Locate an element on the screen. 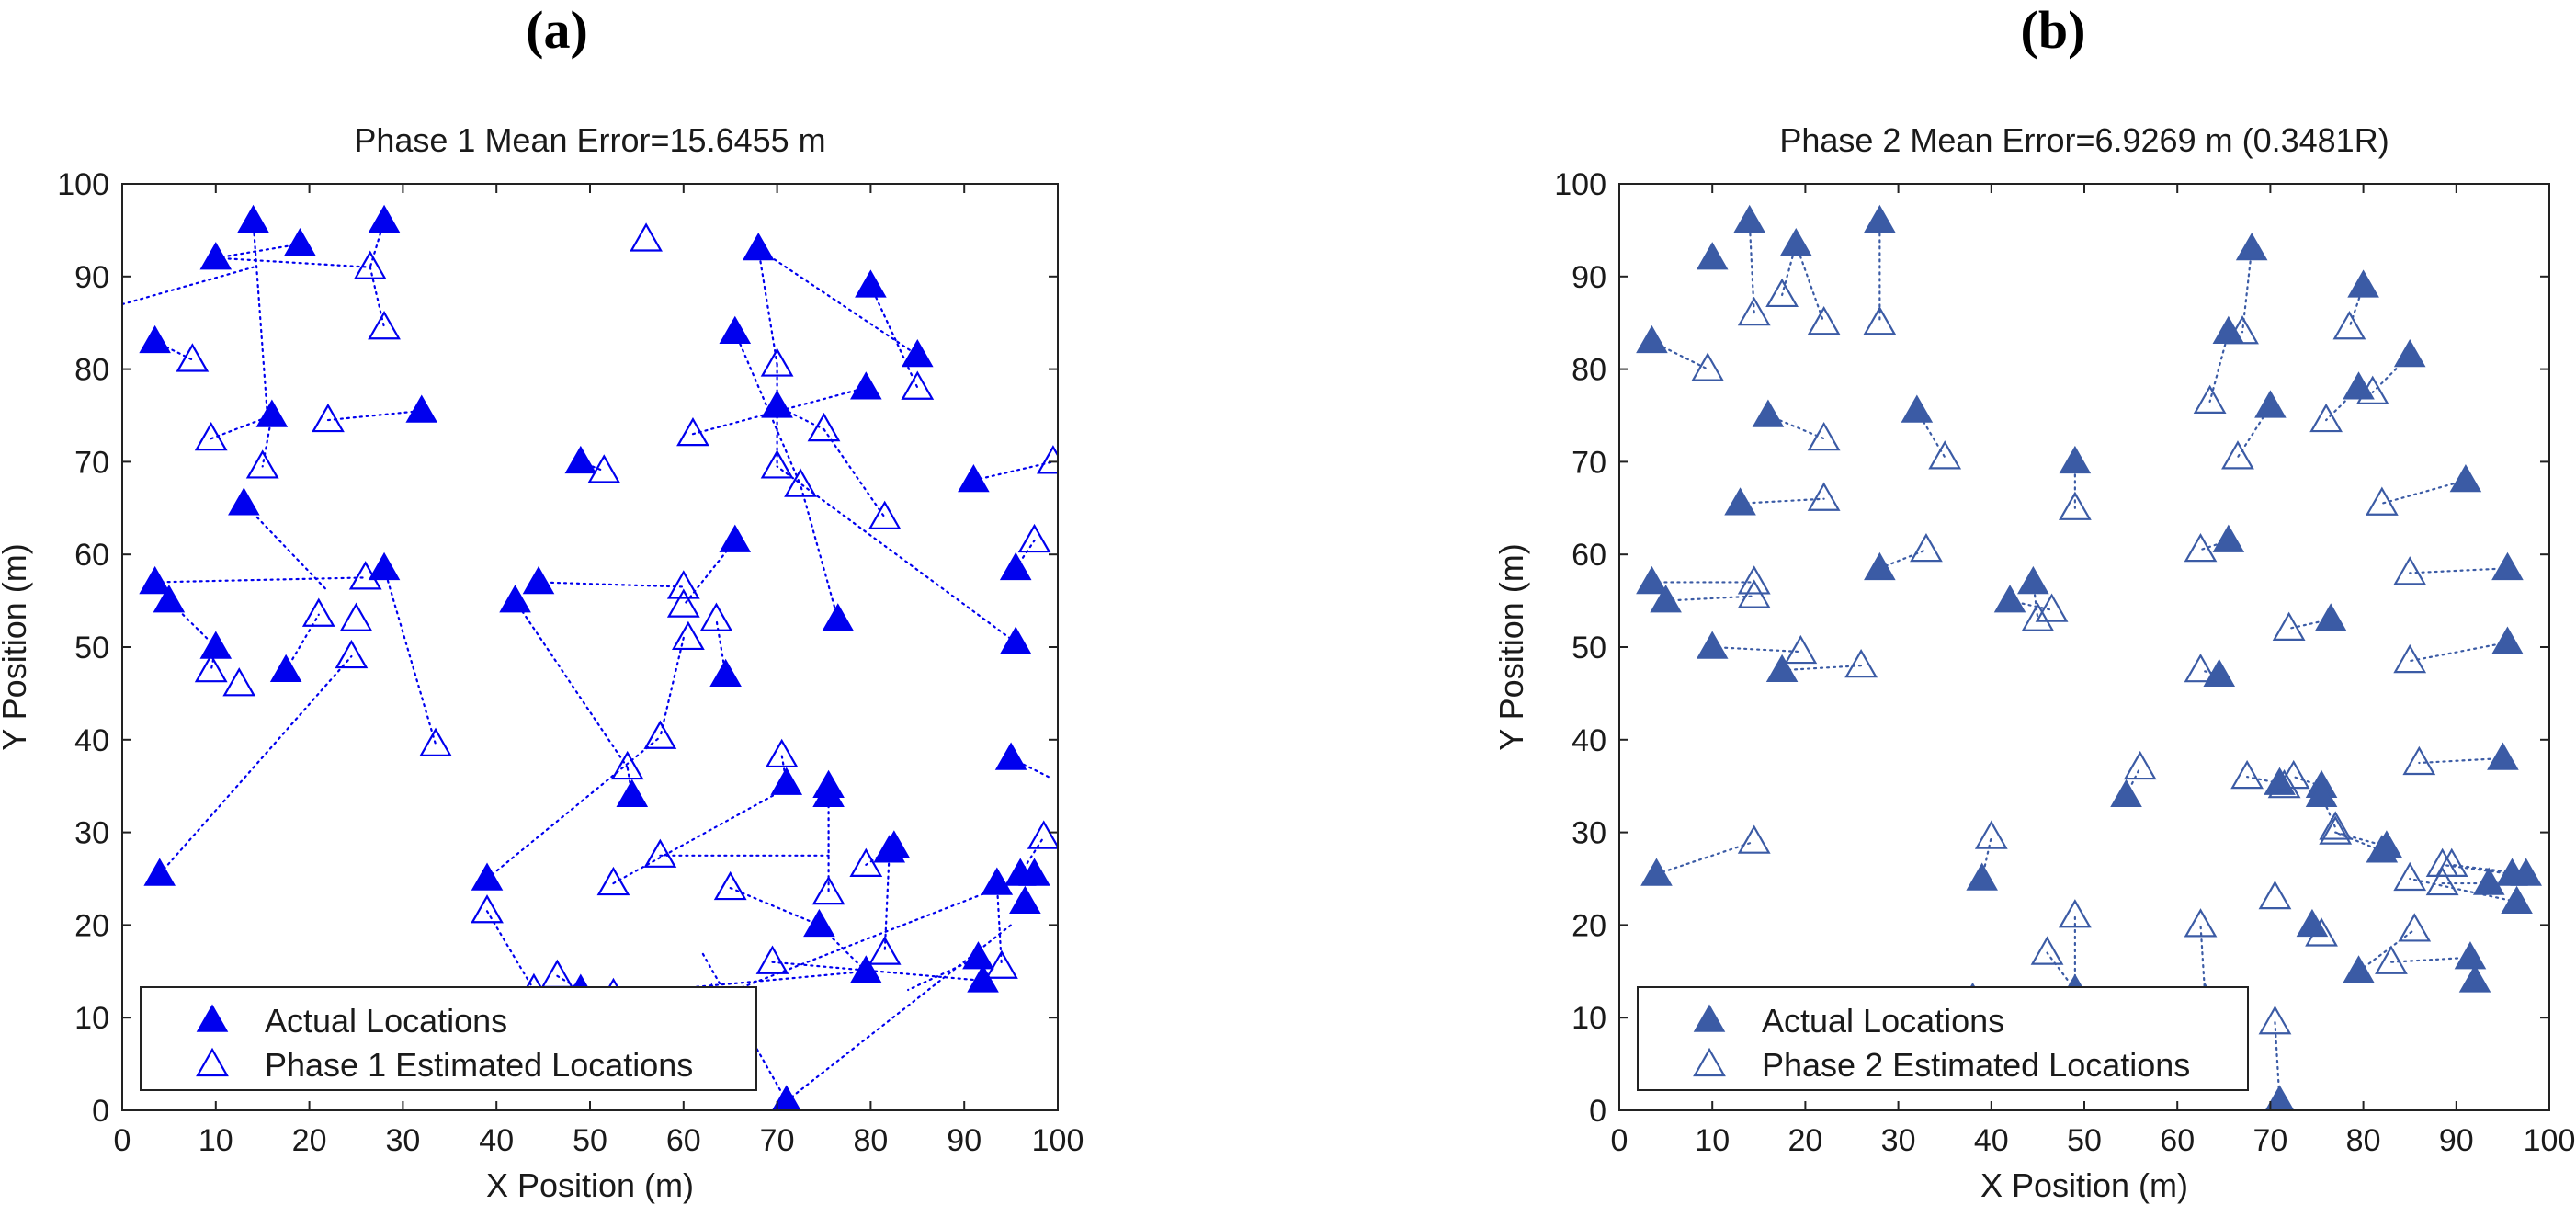 The height and width of the screenshot is (1205, 2576). panel-label: (a) is located at coordinates (557, 30).